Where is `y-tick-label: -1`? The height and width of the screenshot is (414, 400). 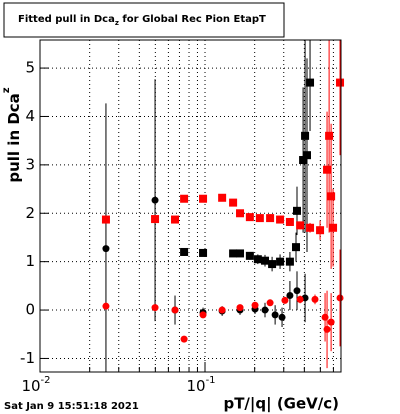
y-tick-label: -1 is located at coordinates (27, 358).